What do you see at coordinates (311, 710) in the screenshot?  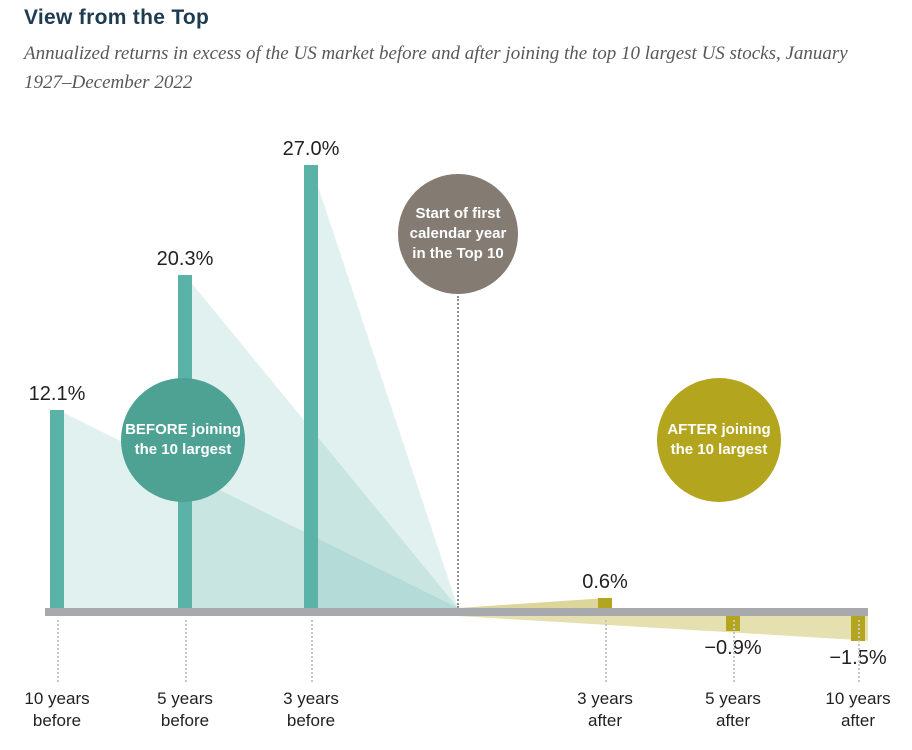 I see `axis-label-3-years-before: 3 years before` at bounding box center [311, 710].